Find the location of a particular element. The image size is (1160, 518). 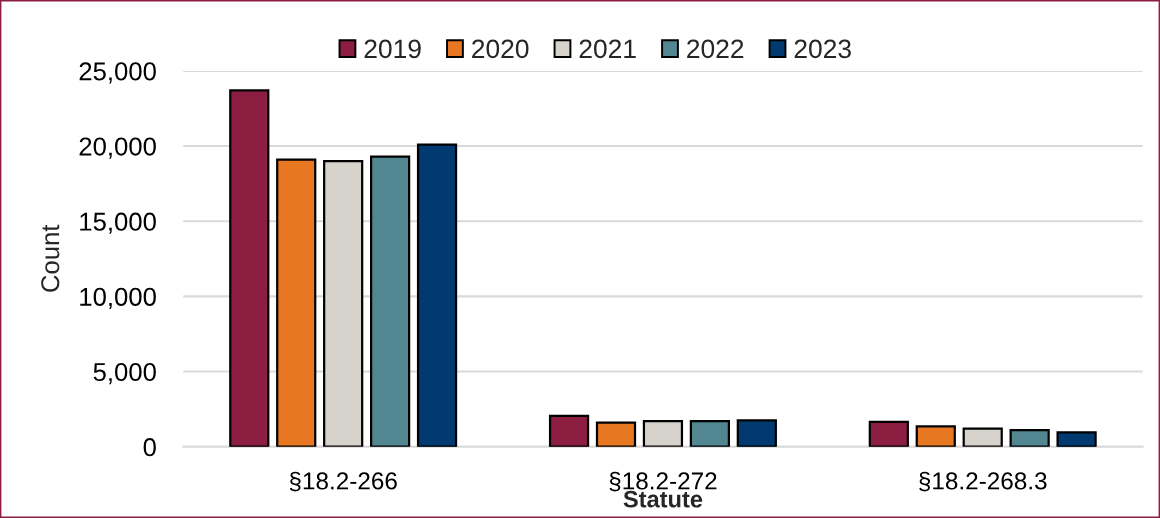

legend-label: 2023 is located at coordinates (822, 49).